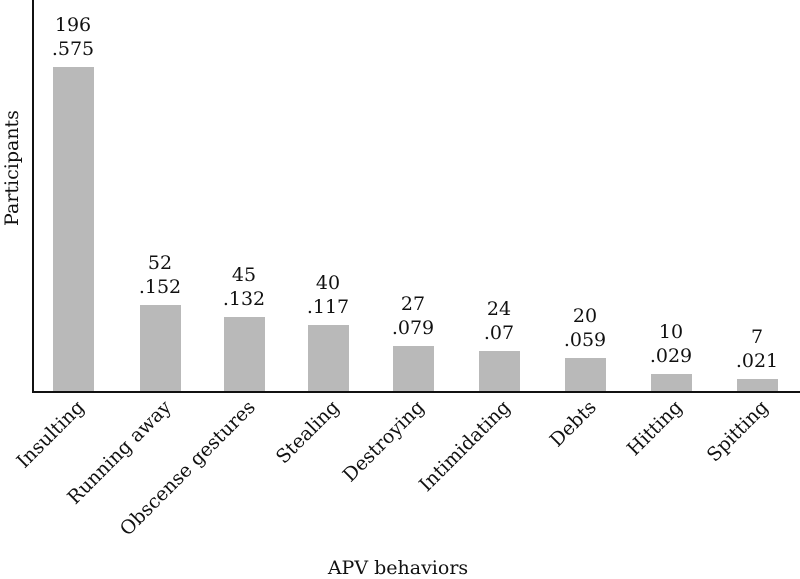  I want to click on count-value: 20, so click(585, 316).